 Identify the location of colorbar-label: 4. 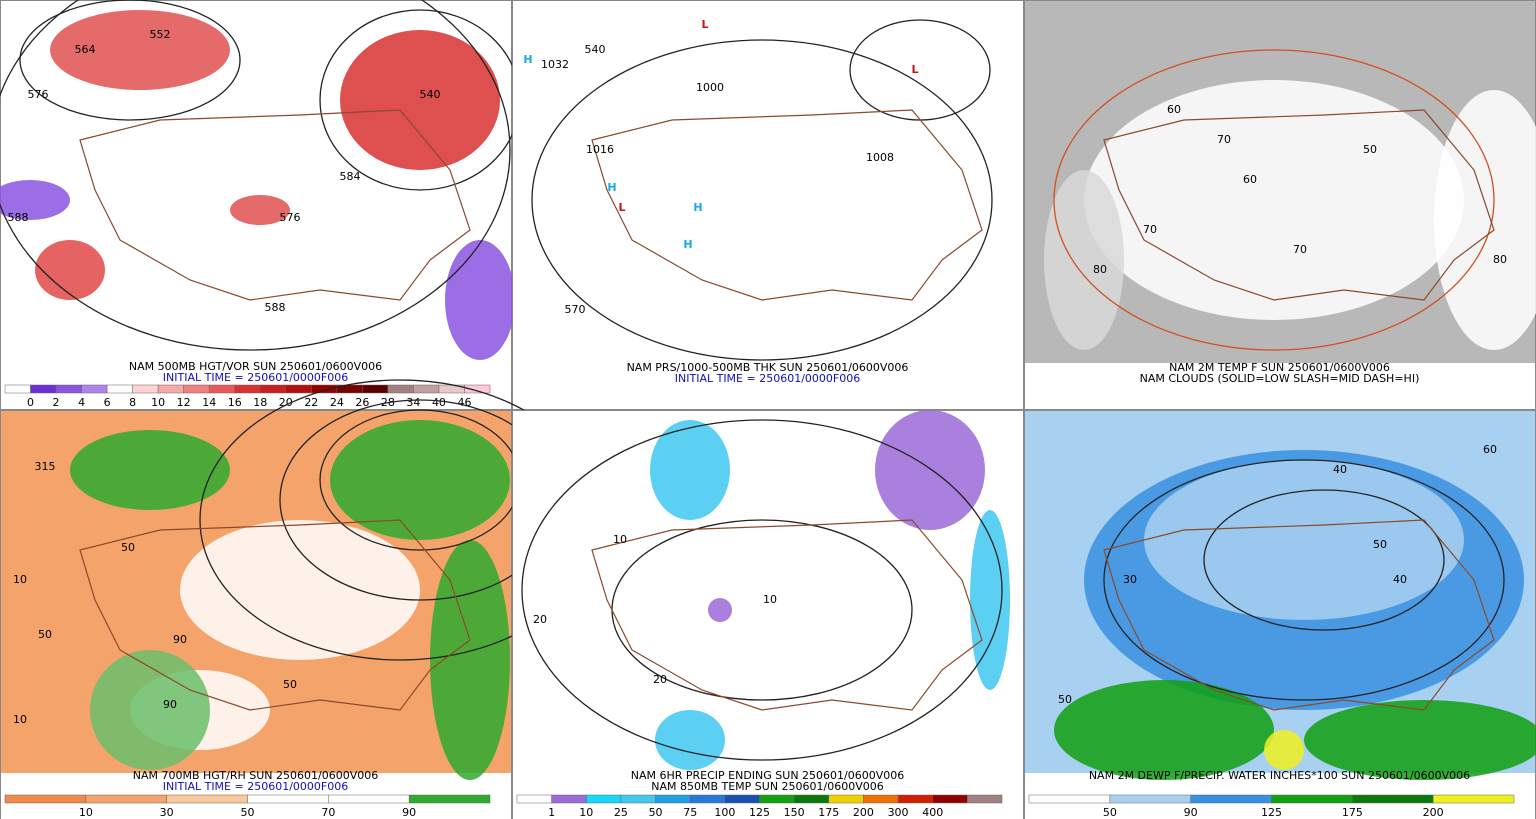
(81, 402).